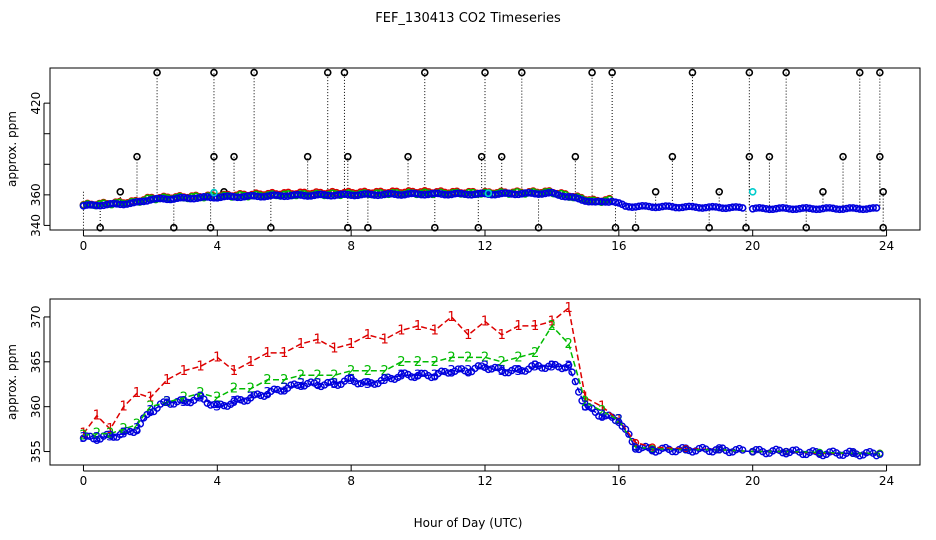 Image resolution: width=936 pixels, height=540 pixels. I want to click on x-tick-label: 24, so click(886, 246).